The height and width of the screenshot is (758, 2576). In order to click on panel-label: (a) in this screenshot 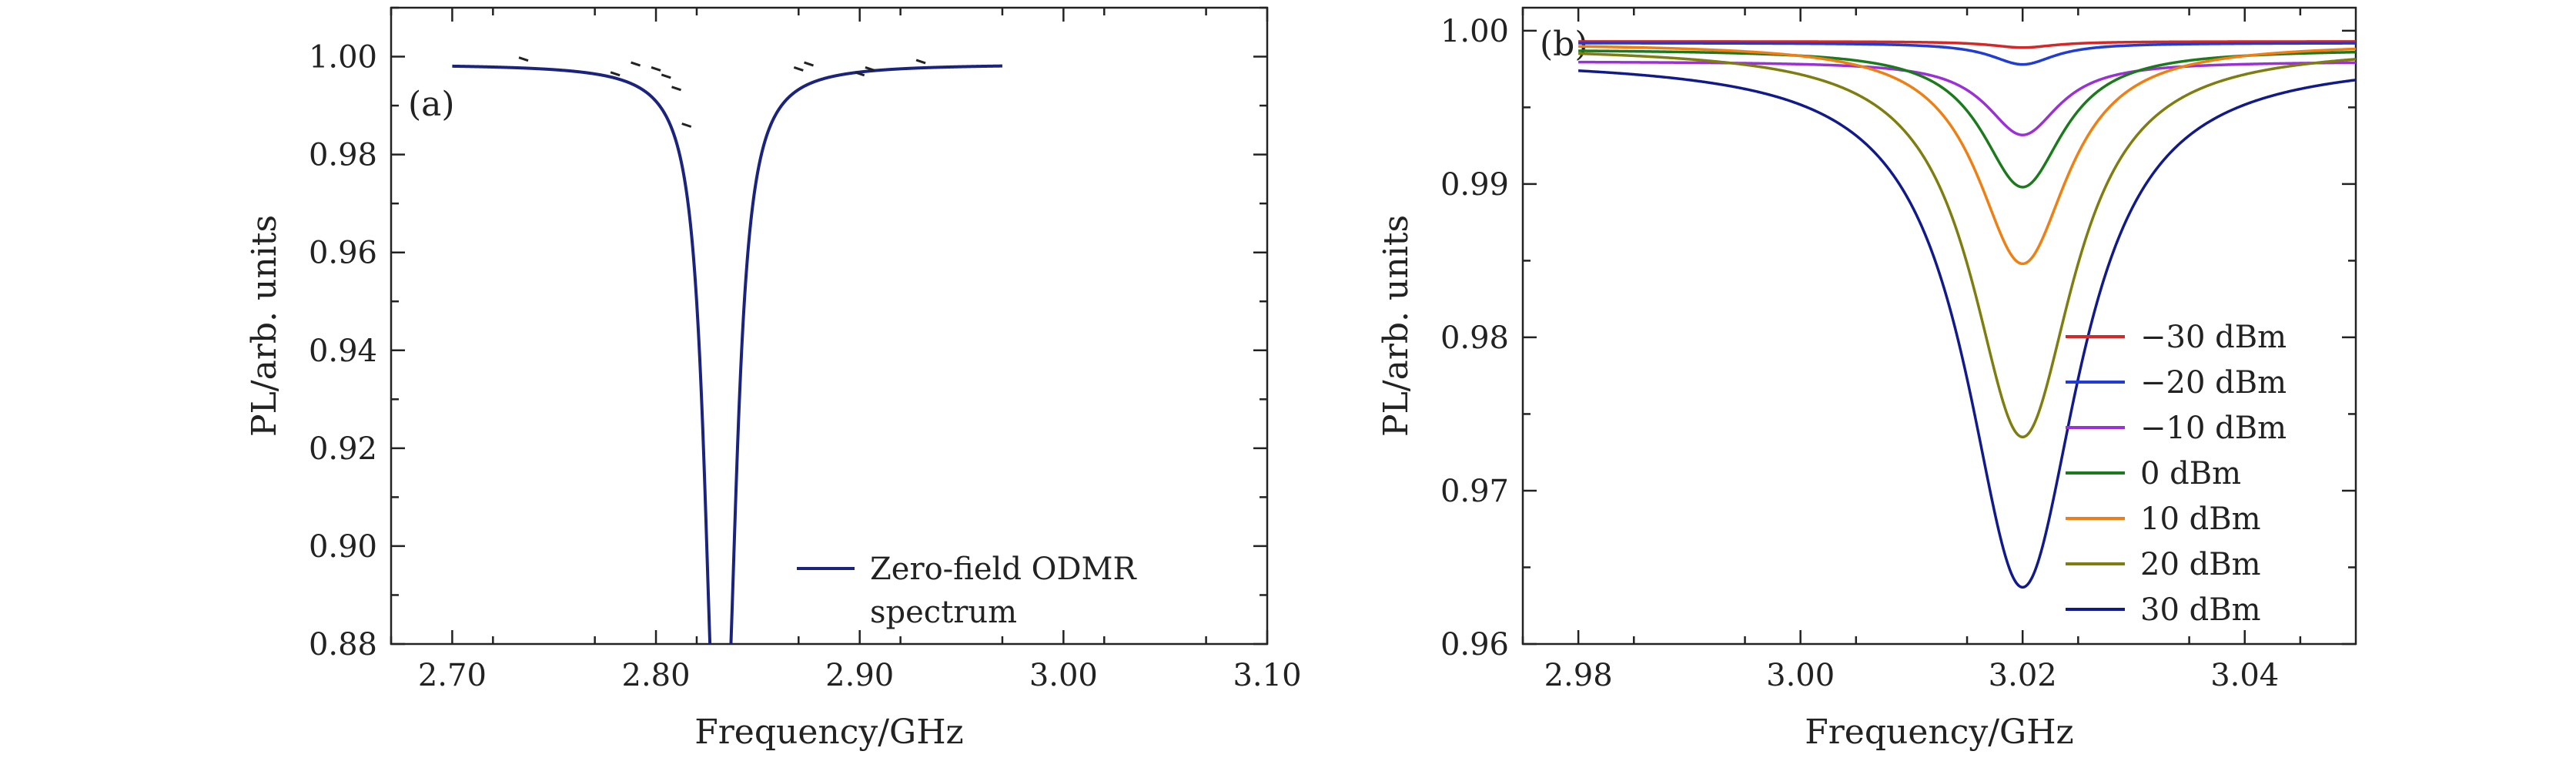, I will do `click(432, 104)`.